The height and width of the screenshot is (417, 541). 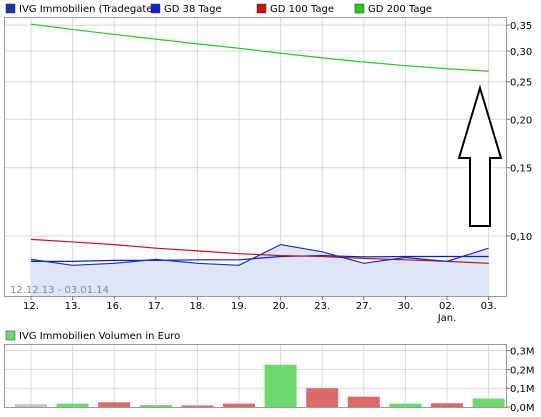 I want to click on volume-plot-frame, so click(x=255, y=376).